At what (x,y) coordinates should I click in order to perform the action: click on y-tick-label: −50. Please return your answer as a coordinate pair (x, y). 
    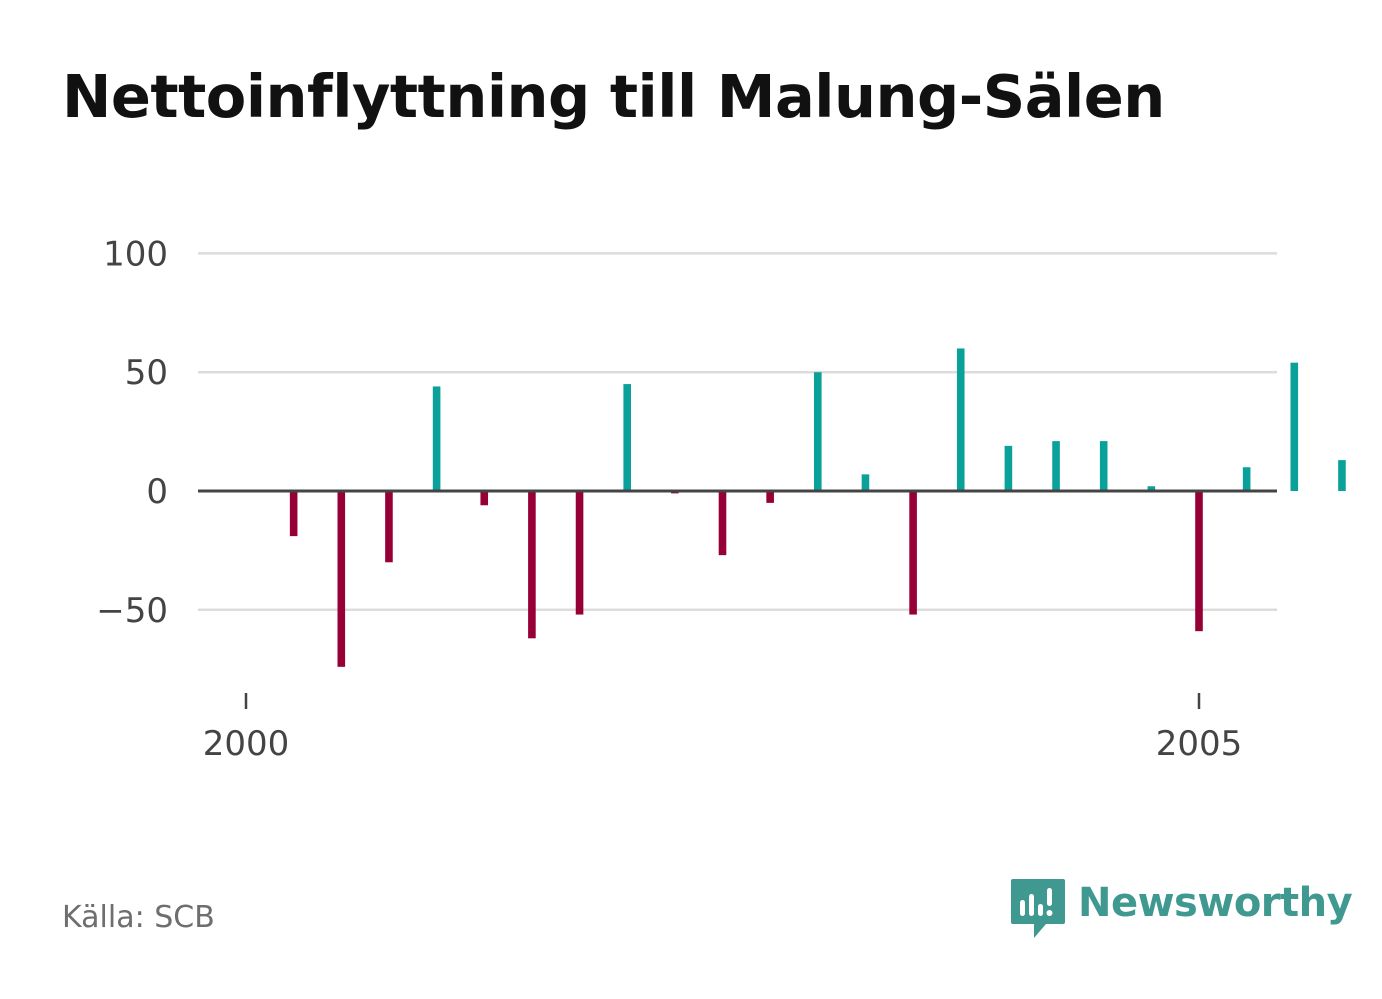
    Looking at the image, I should click on (132, 611).